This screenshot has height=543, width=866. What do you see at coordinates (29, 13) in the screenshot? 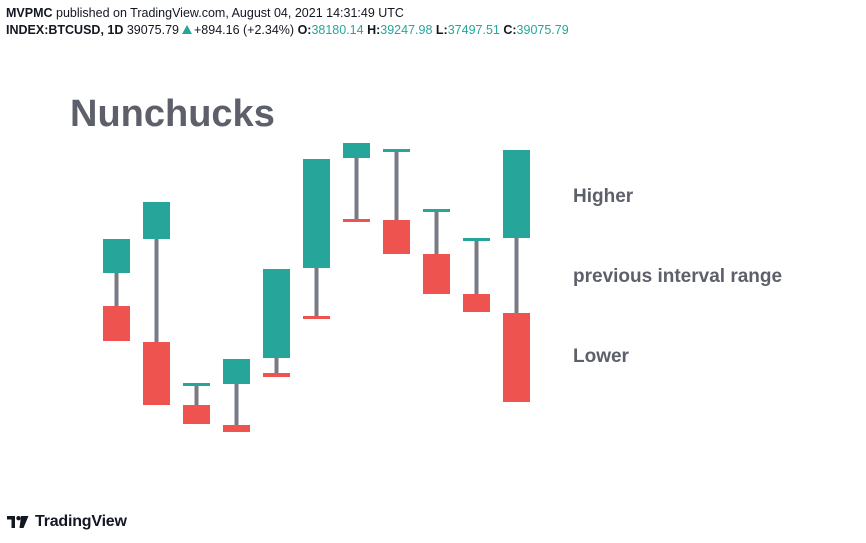
I see `author-name: MVPMC` at bounding box center [29, 13].